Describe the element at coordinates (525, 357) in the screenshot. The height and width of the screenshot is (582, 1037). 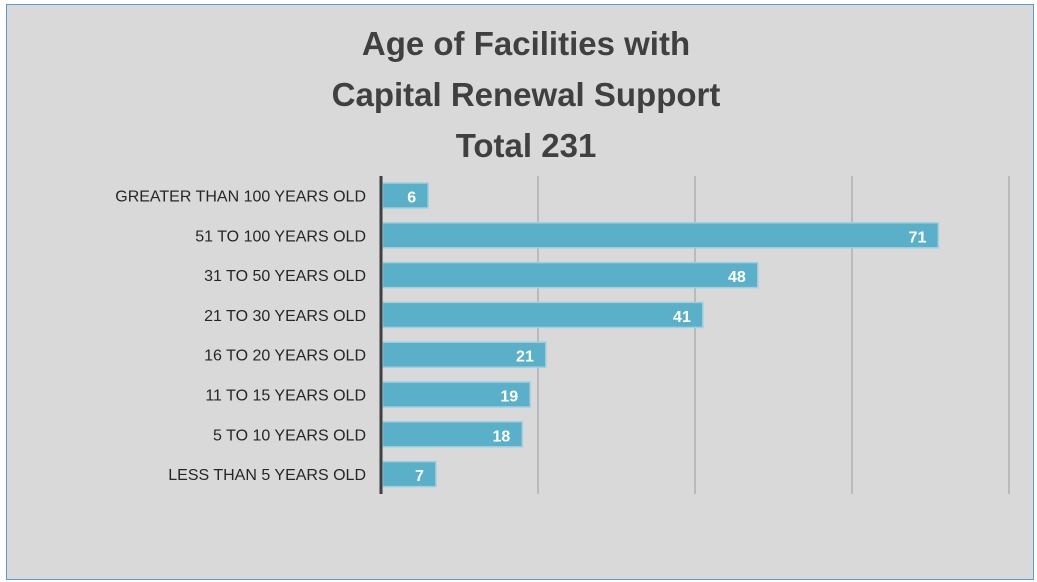
I see `data-label-4: 21` at that location.